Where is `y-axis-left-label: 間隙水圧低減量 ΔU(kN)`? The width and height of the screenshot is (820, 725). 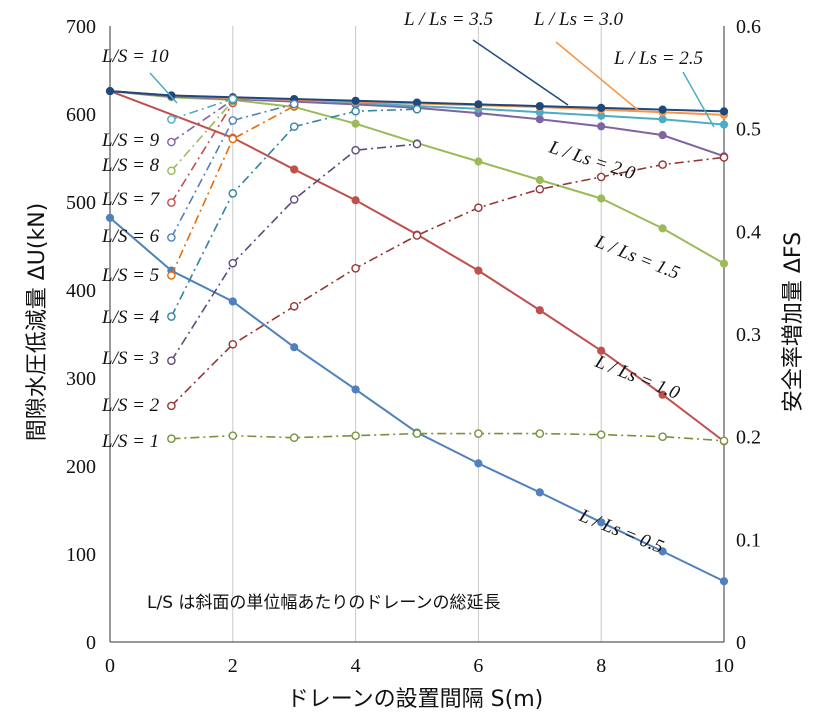 y-axis-left-label: 間隙水圧低減量 ΔU(kN) is located at coordinates (37, 322).